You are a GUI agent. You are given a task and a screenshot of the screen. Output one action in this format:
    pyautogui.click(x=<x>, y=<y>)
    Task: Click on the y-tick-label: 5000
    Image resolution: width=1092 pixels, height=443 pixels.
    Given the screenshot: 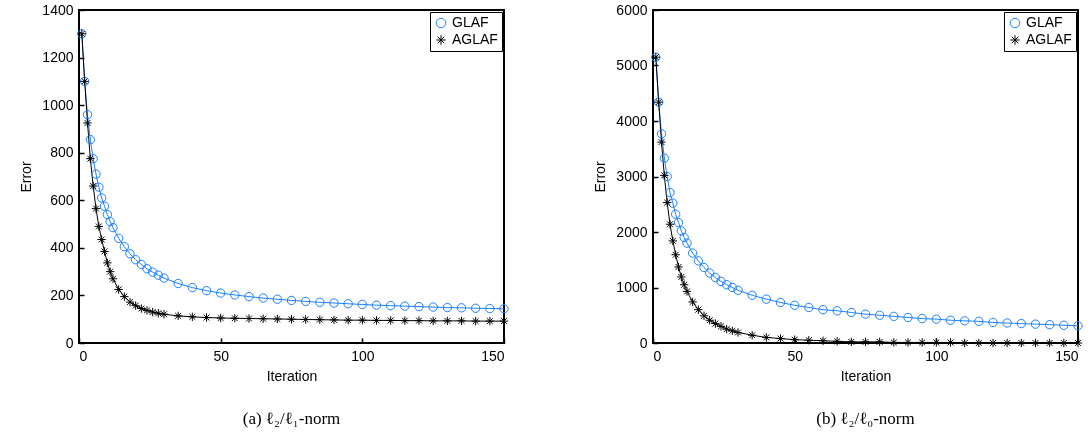 What is the action you would take?
    pyautogui.click(x=632, y=65)
    